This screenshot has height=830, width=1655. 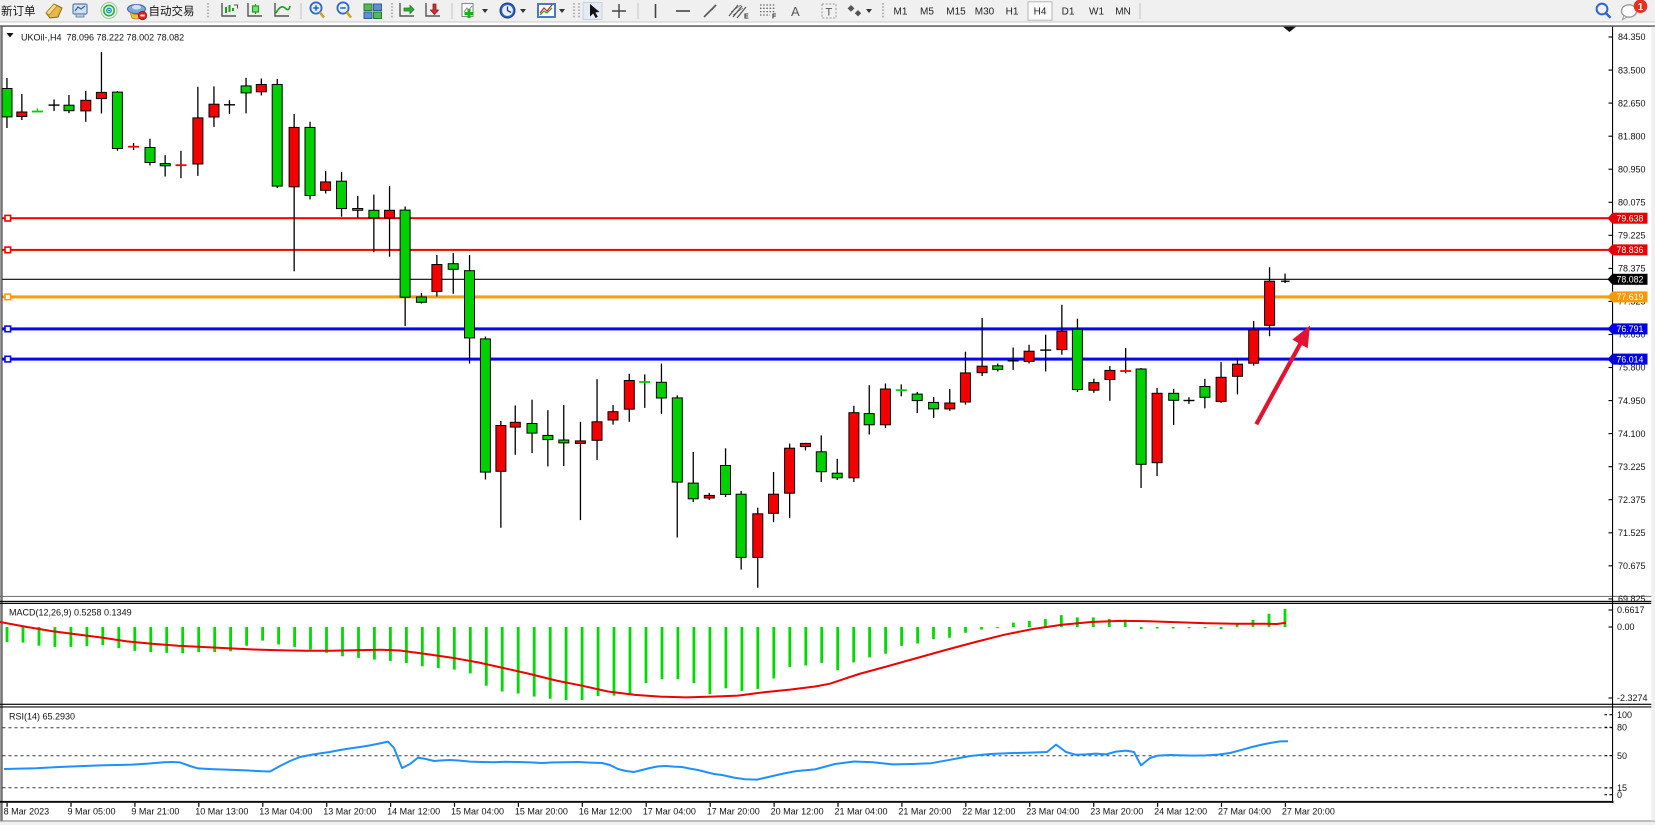 What do you see at coordinates (1244, 811) in the screenshot?
I see `svg-text: 27 Mar 04:00` at bounding box center [1244, 811].